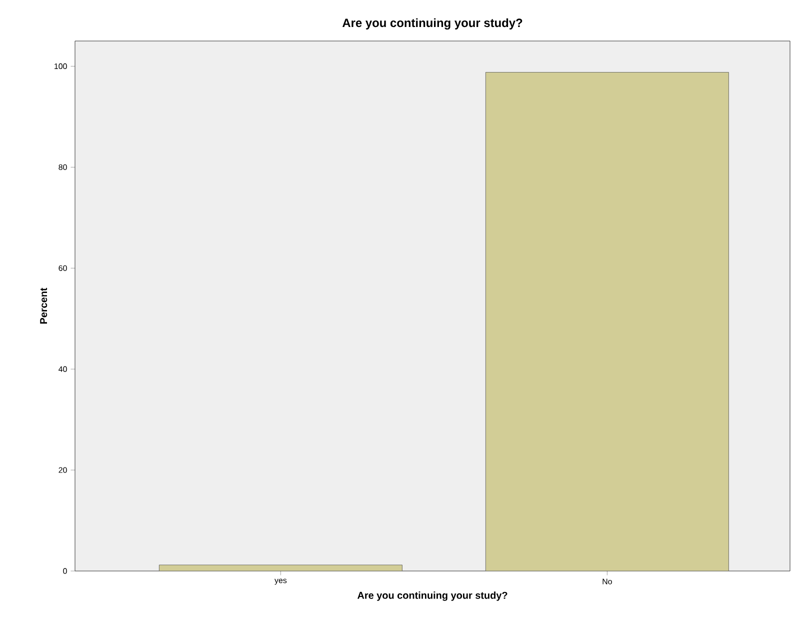 Image resolution: width=794 pixels, height=635 pixels. What do you see at coordinates (44, 306) in the screenshot?
I see `y-axis-title: Percent` at bounding box center [44, 306].